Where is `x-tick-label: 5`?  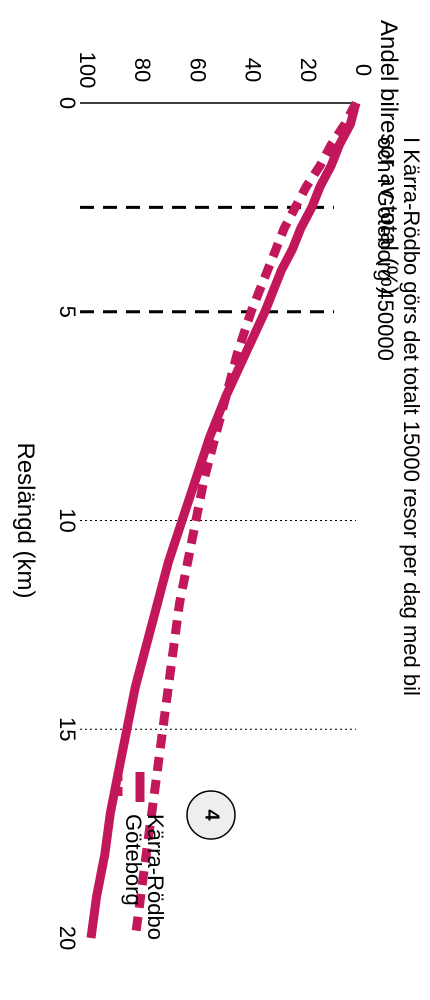 x-tick-label: 5 is located at coordinates (67, 312).